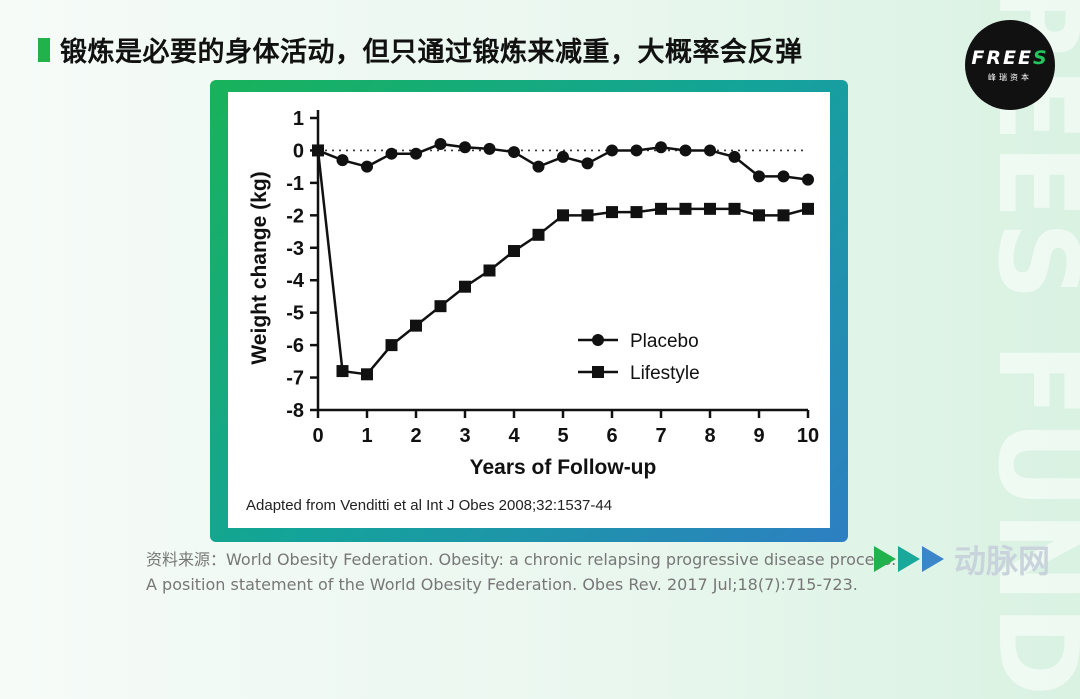 The image size is (1080, 699). Describe the element at coordinates (1002, 561) in the screenshot. I see `bottom-watermark-text: 动脉网` at that location.